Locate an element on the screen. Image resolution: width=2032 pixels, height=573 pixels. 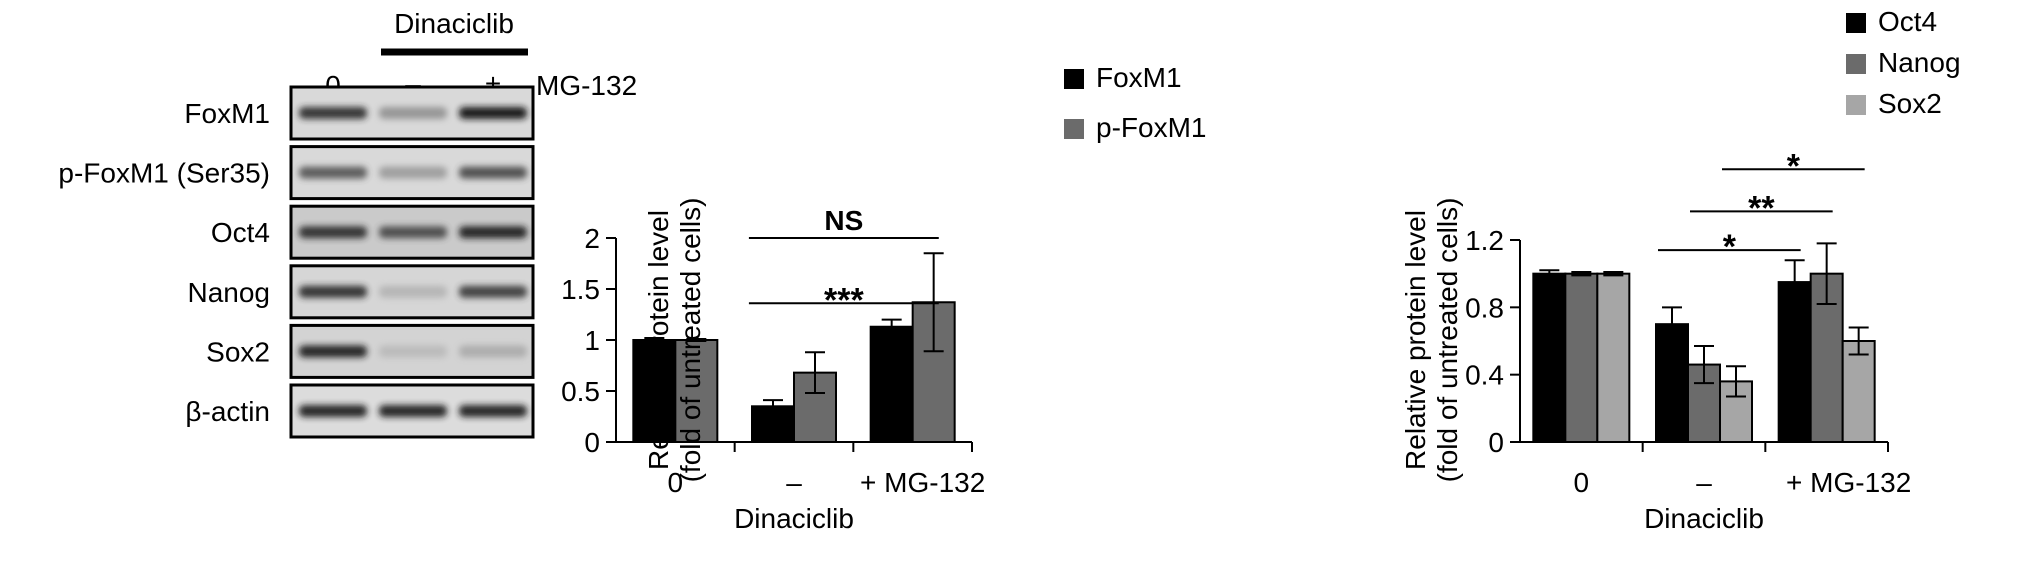
blot-row-sox2: Sox2 is located at coordinates (370, 351).